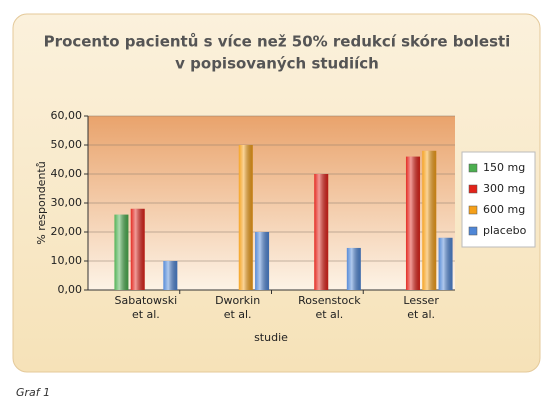 The width and height of the screenshot is (551, 407). What do you see at coordinates (67, 231) in the screenshot?
I see `y-tick-label: 20,00` at bounding box center [67, 231].